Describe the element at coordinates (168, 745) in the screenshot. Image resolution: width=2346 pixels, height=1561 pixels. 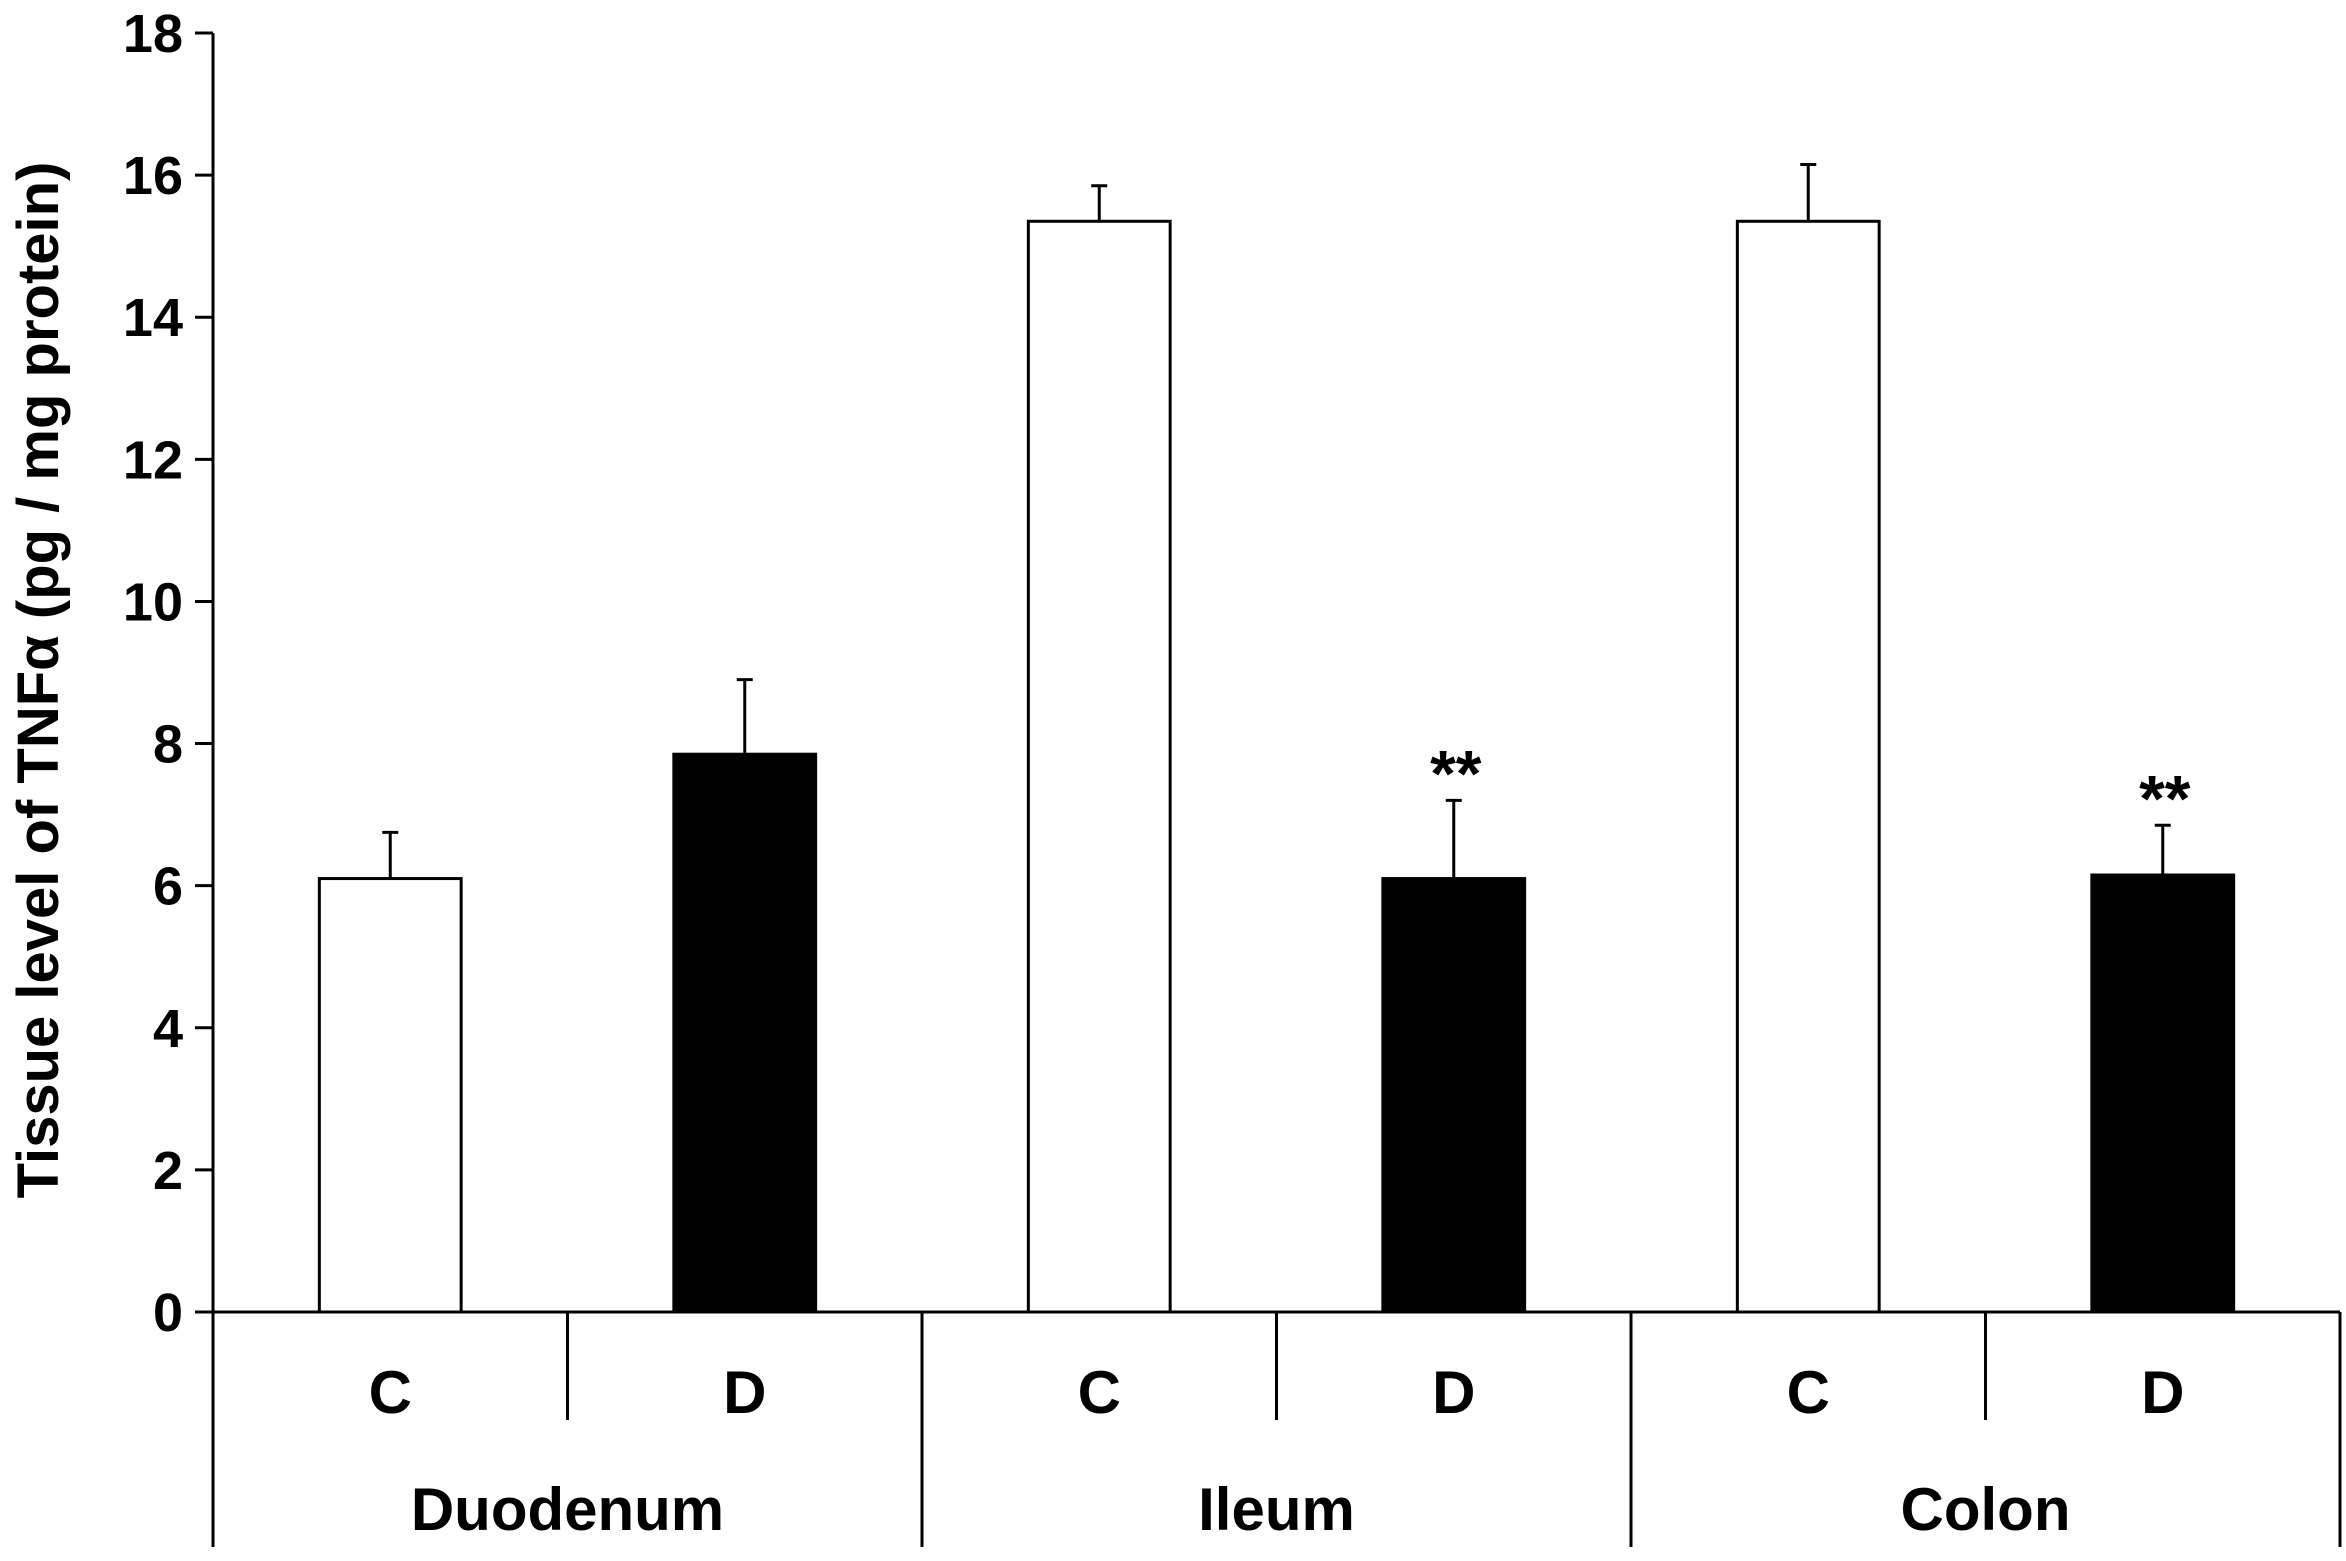
I see `y-tick-label: 8` at that location.